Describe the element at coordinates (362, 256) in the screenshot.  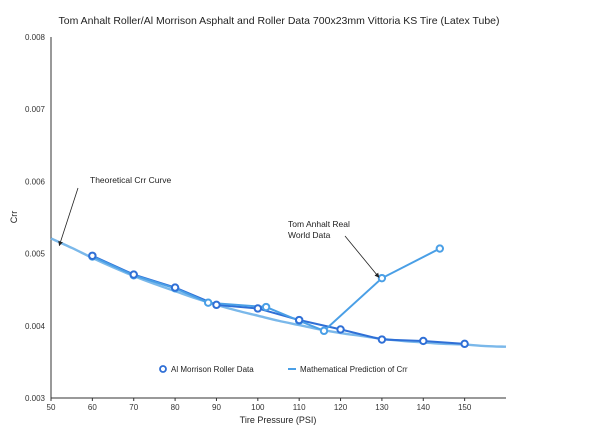
I see `annotation-tom-arrow` at that location.